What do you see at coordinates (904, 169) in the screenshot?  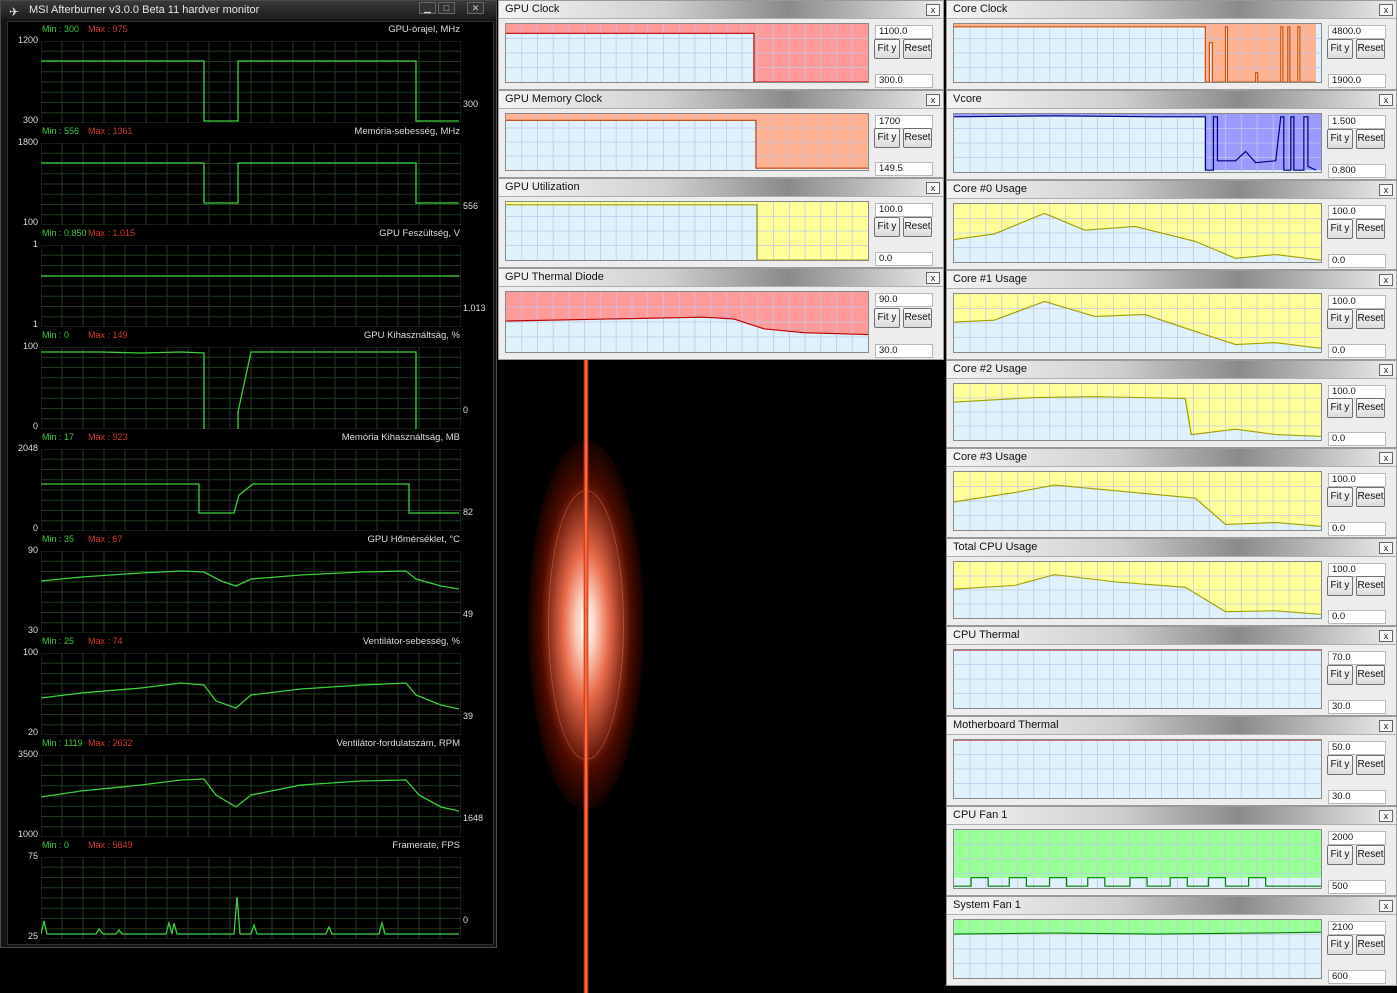 I see `panel-min-value: 149.5` at bounding box center [904, 169].